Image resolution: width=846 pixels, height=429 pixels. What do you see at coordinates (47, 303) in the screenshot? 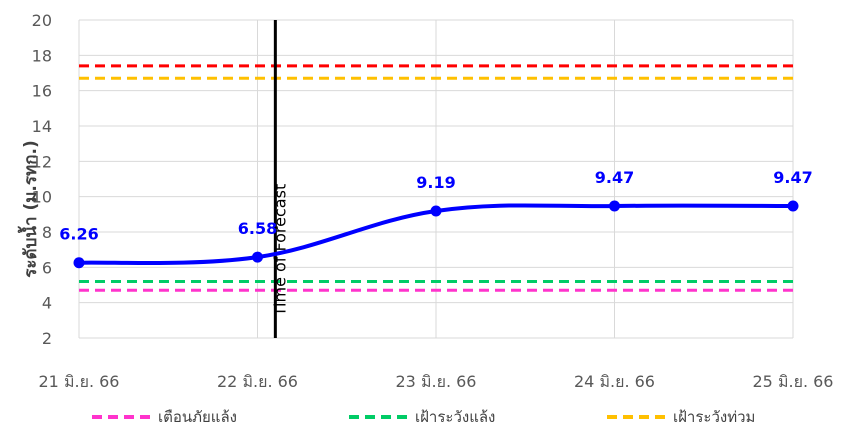
I see `y-tick-label: 4` at bounding box center [47, 303].